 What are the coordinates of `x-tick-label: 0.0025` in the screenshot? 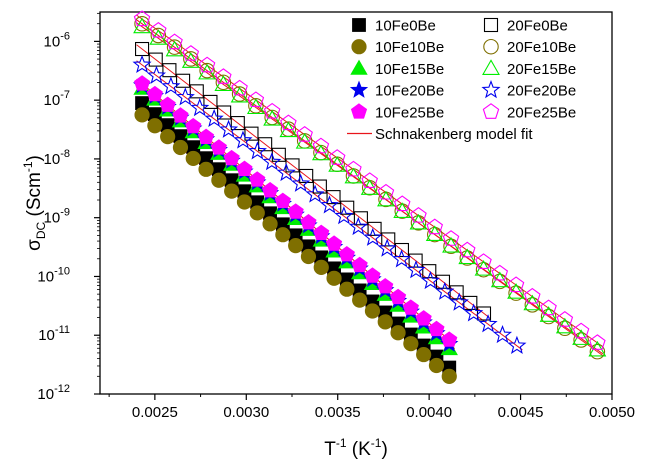 It's located at (155, 412).